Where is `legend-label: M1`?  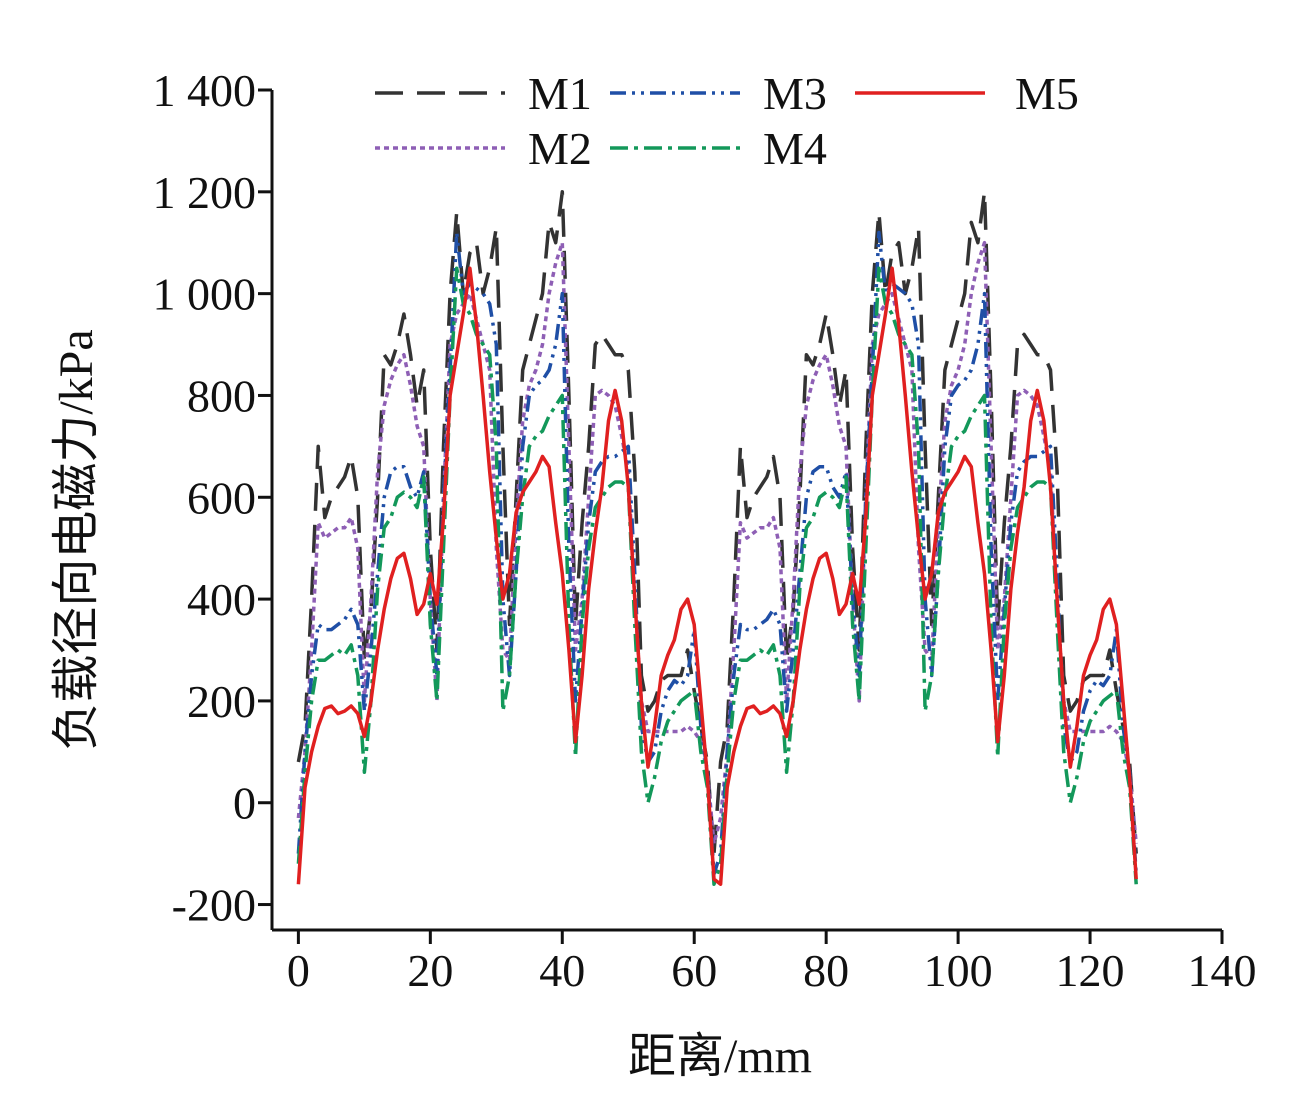 legend-label: M1 is located at coordinates (560, 93).